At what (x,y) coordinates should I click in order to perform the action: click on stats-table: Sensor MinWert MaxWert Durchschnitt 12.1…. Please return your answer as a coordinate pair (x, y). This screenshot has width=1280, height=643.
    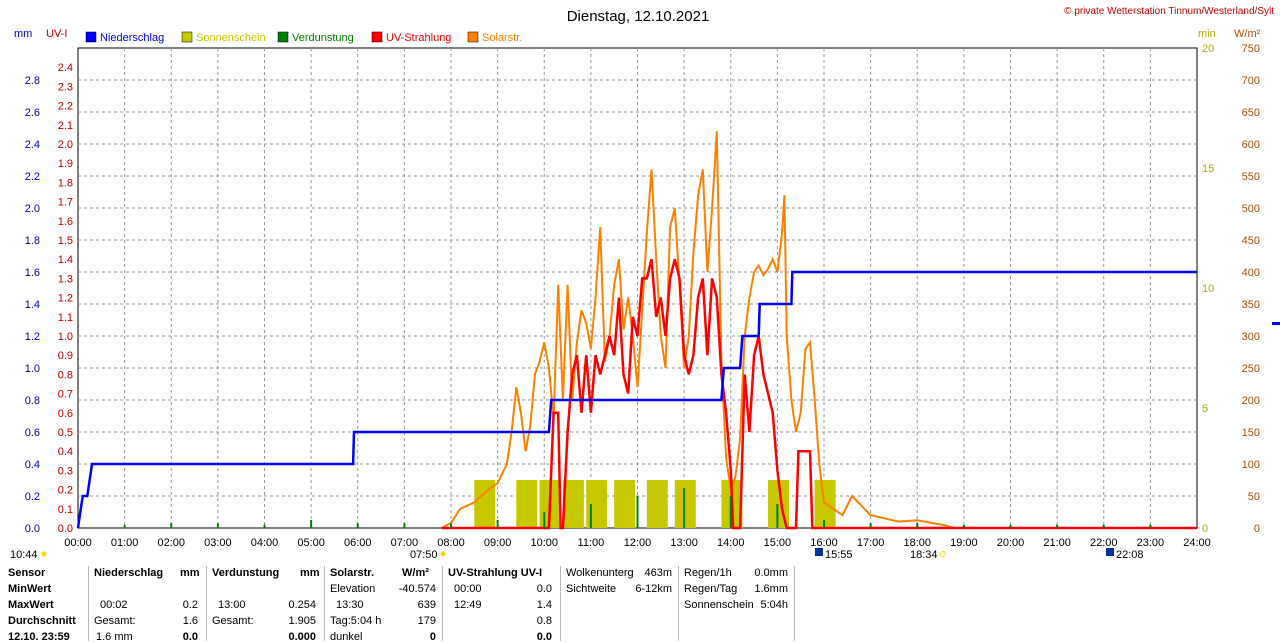
    Looking at the image, I should click on (400, 603).